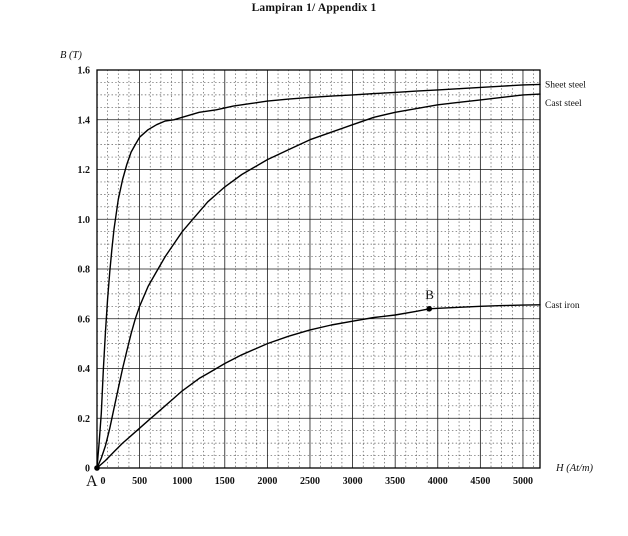  I want to click on point-B-dot, so click(429, 309).